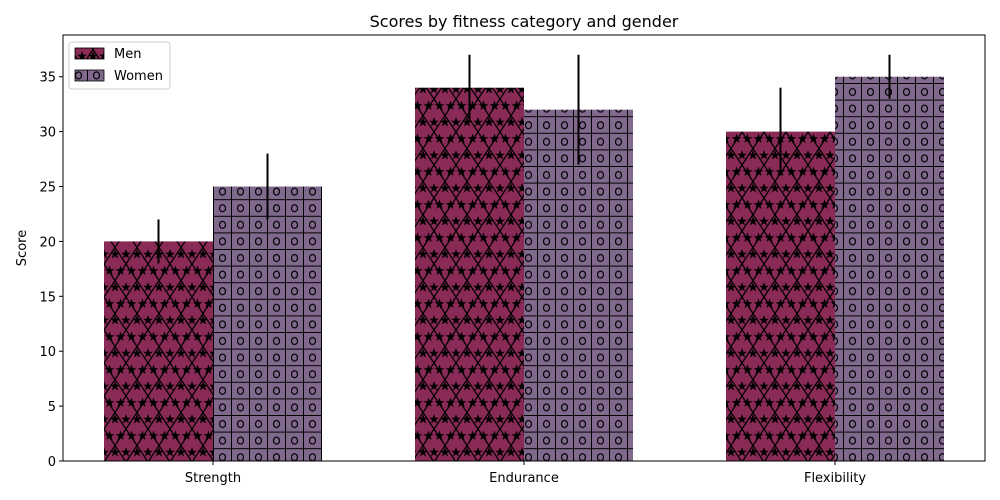 This screenshot has height=500, width=1000. What do you see at coordinates (889, 268) in the screenshot?
I see `bar-women-flexibility` at bounding box center [889, 268].